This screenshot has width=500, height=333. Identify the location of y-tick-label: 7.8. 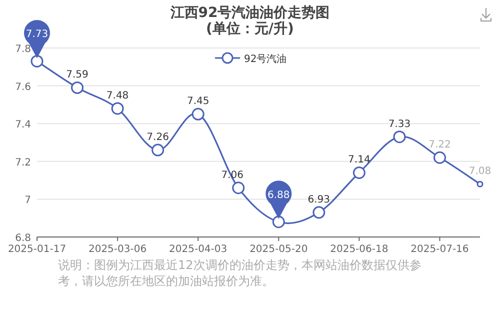
(23, 49).